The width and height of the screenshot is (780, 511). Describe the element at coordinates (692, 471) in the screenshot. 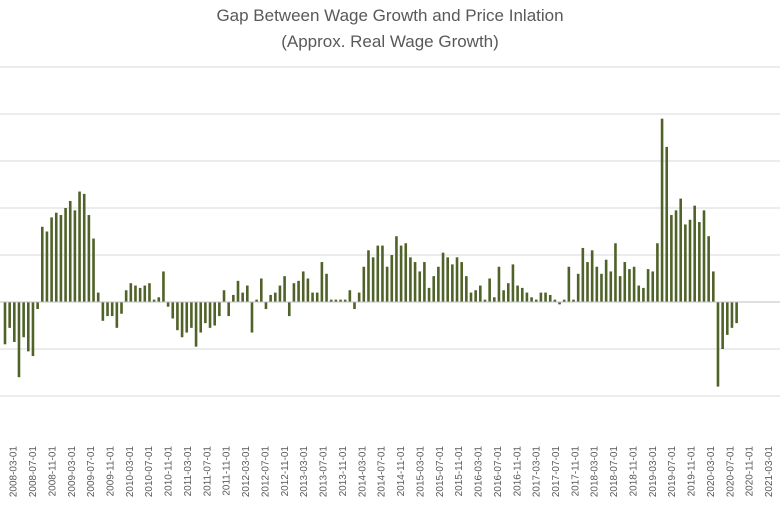

I see `x-tick-label: 2019-11-01` at that location.